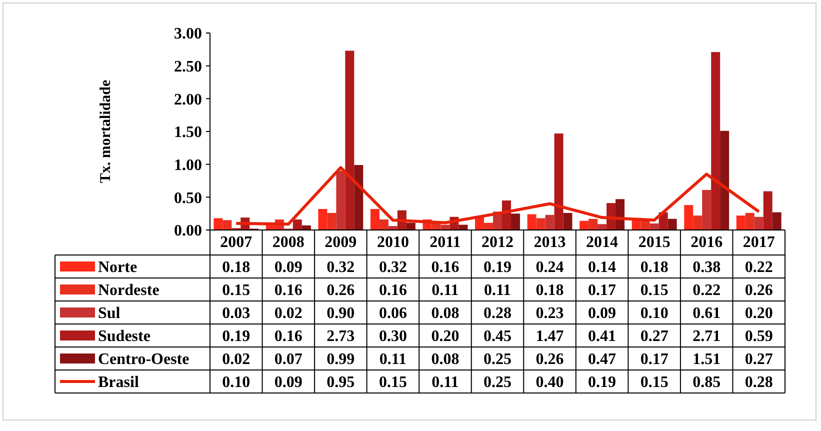  I want to click on y-tick-label: 3.00, so click(188, 34).